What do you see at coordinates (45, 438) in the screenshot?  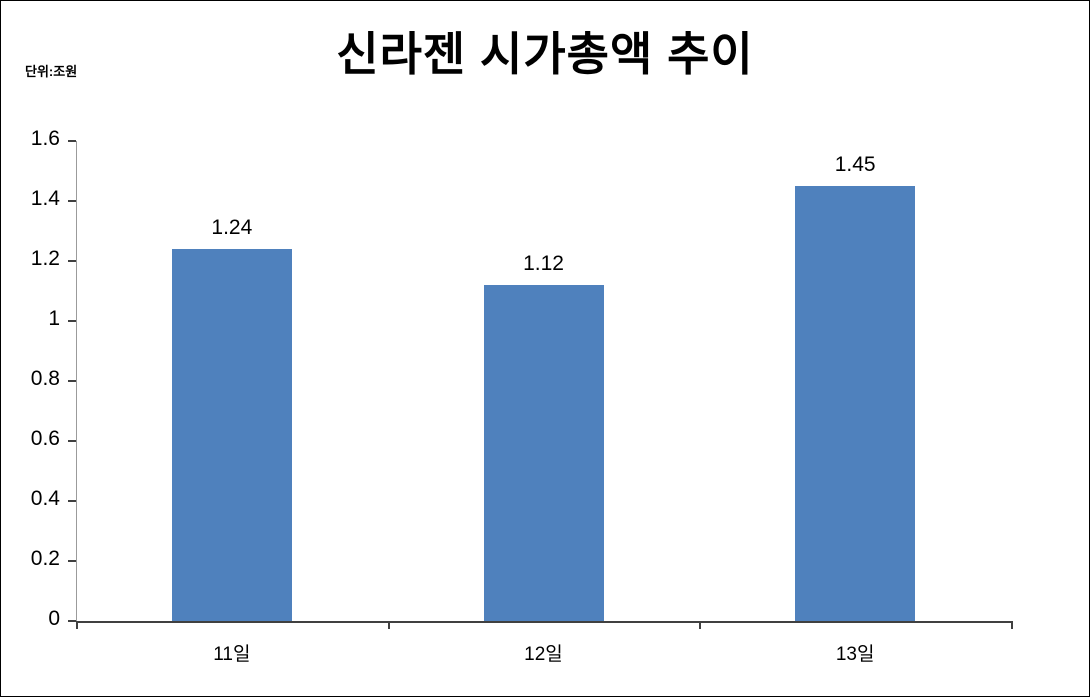 I see `y-axis-label: 0.6` at bounding box center [45, 438].